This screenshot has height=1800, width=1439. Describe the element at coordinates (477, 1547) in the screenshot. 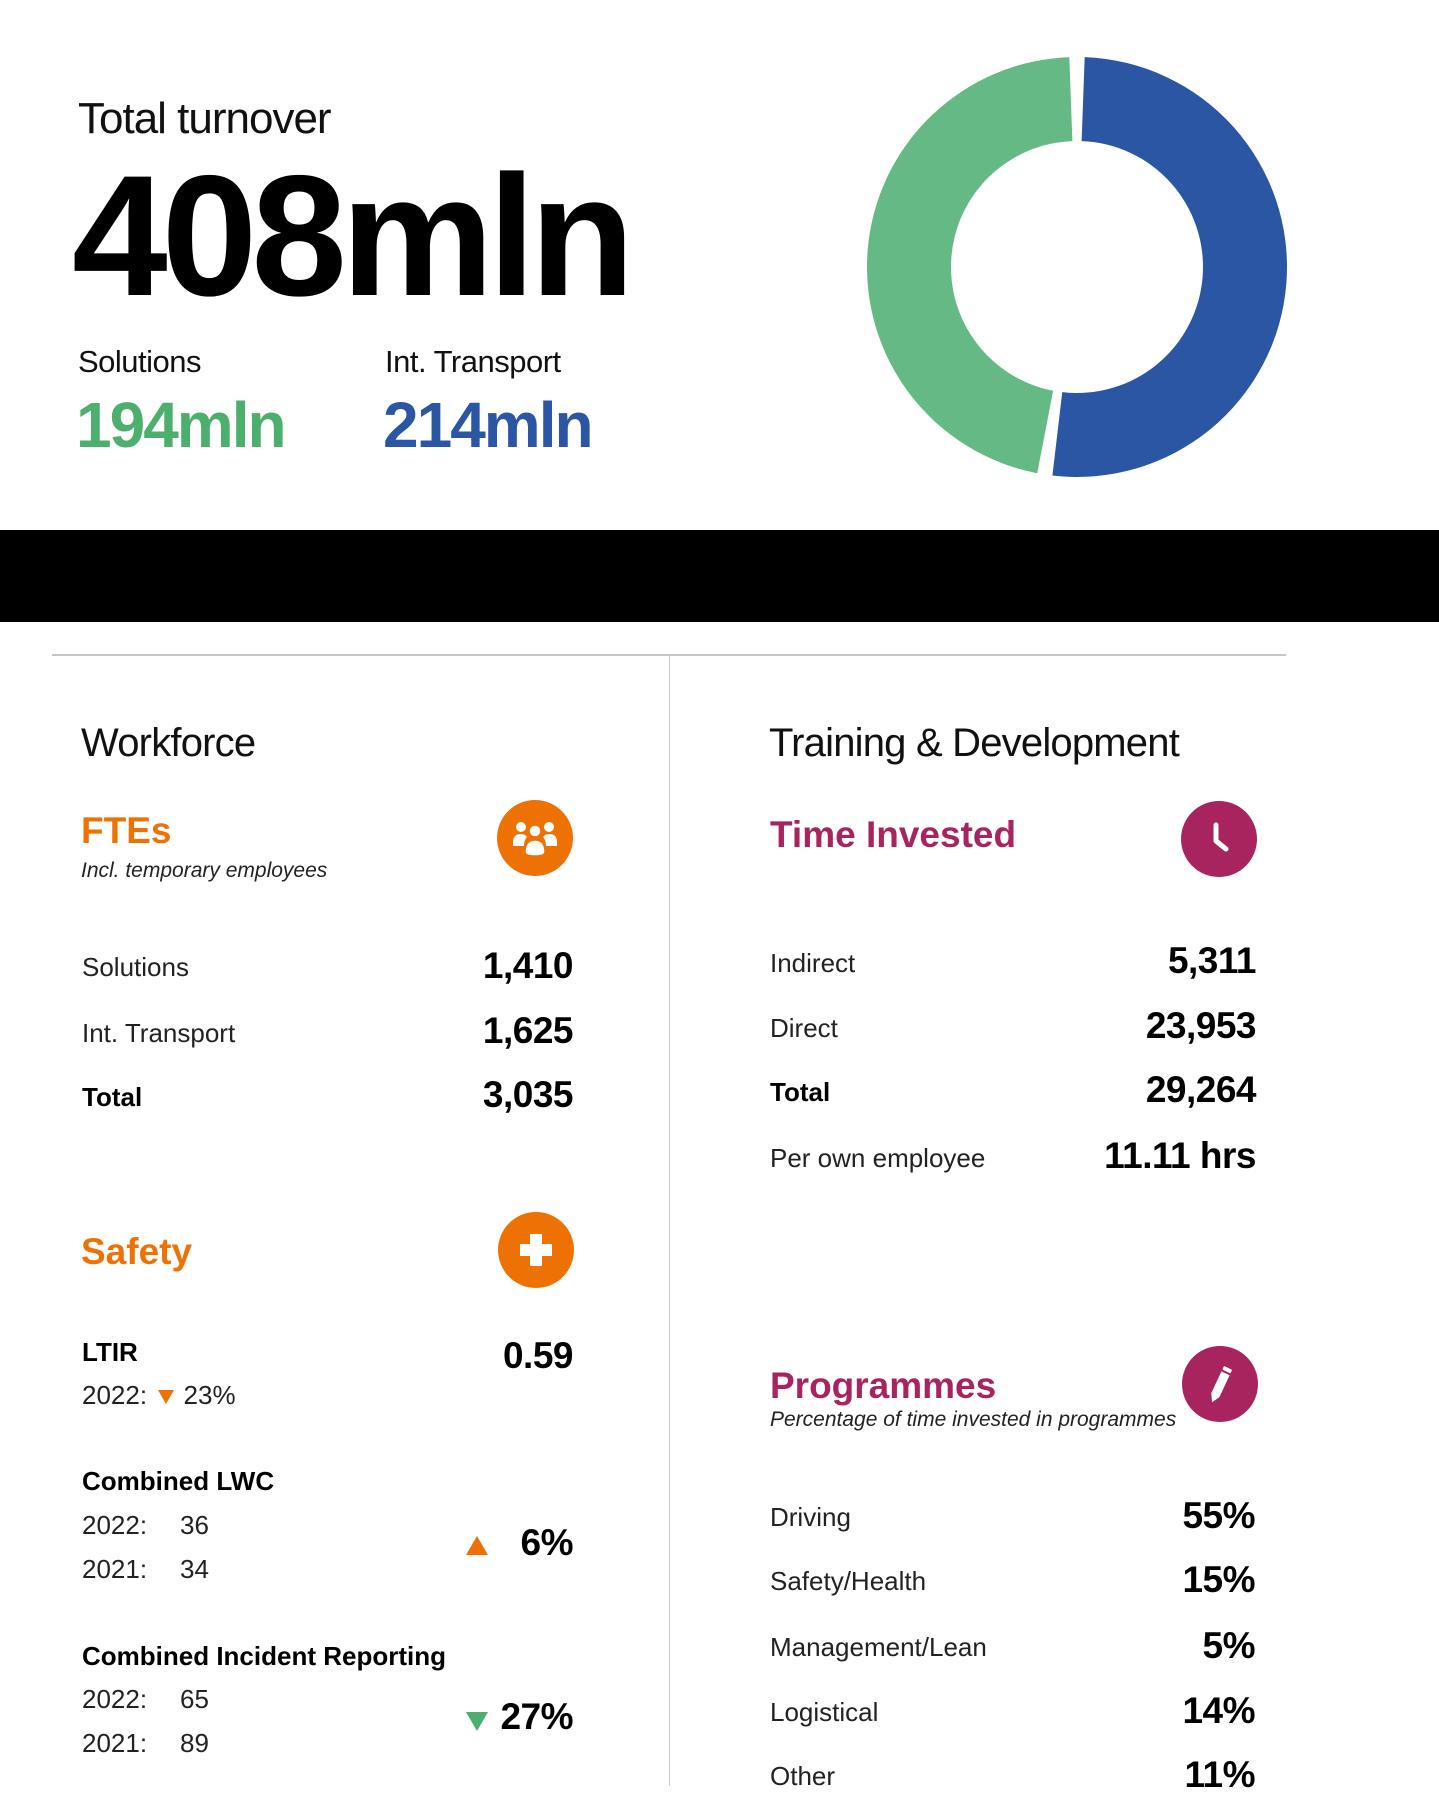

I see `increase-triangle-icon` at that location.